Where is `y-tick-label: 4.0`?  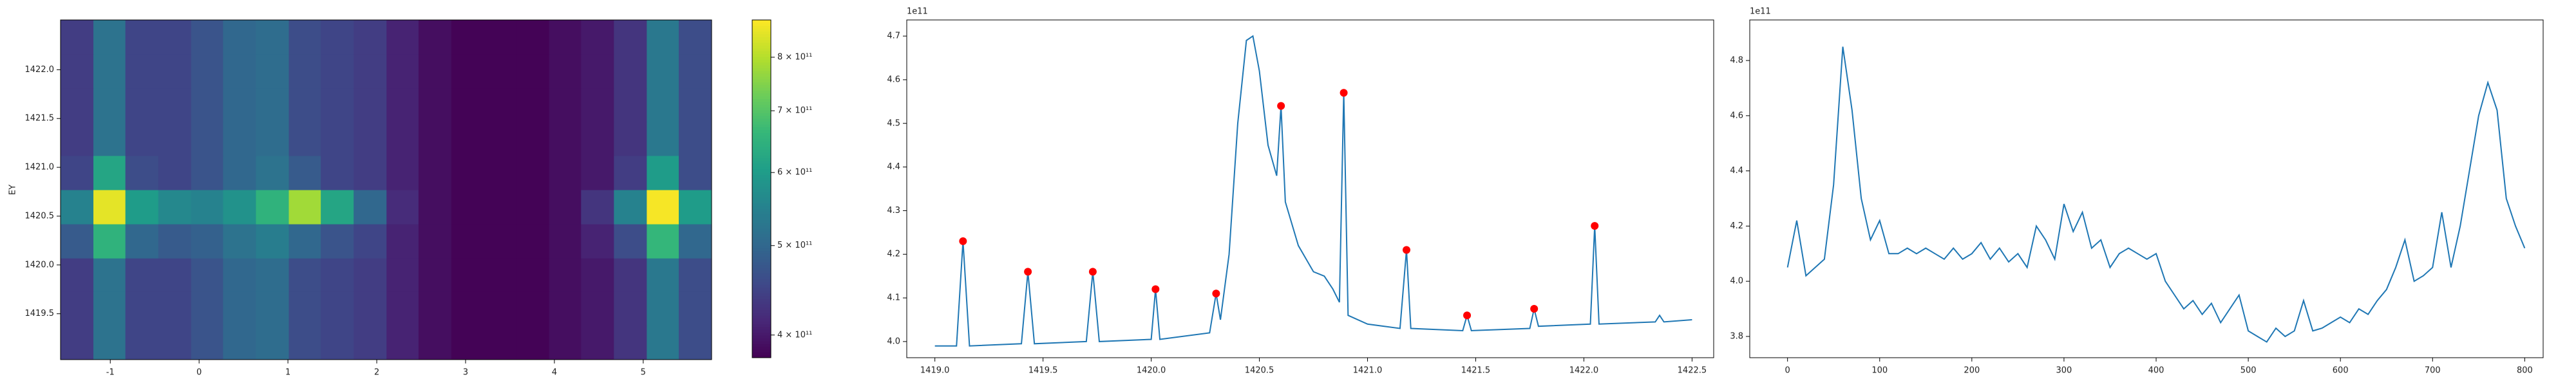
y-tick-label: 4.0 is located at coordinates (893, 341).